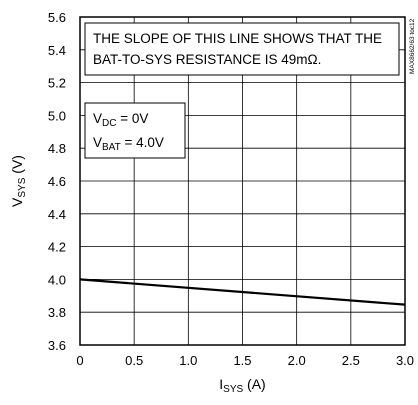 The width and height of the screenshot is (418, 405). What do you see at coordinates (237, 38) in the screenshot?
I see `annotation-slope-line1: THE SLOPE OF THIS LINE SHOWS THAT THE` at bounding box center [237, 38].